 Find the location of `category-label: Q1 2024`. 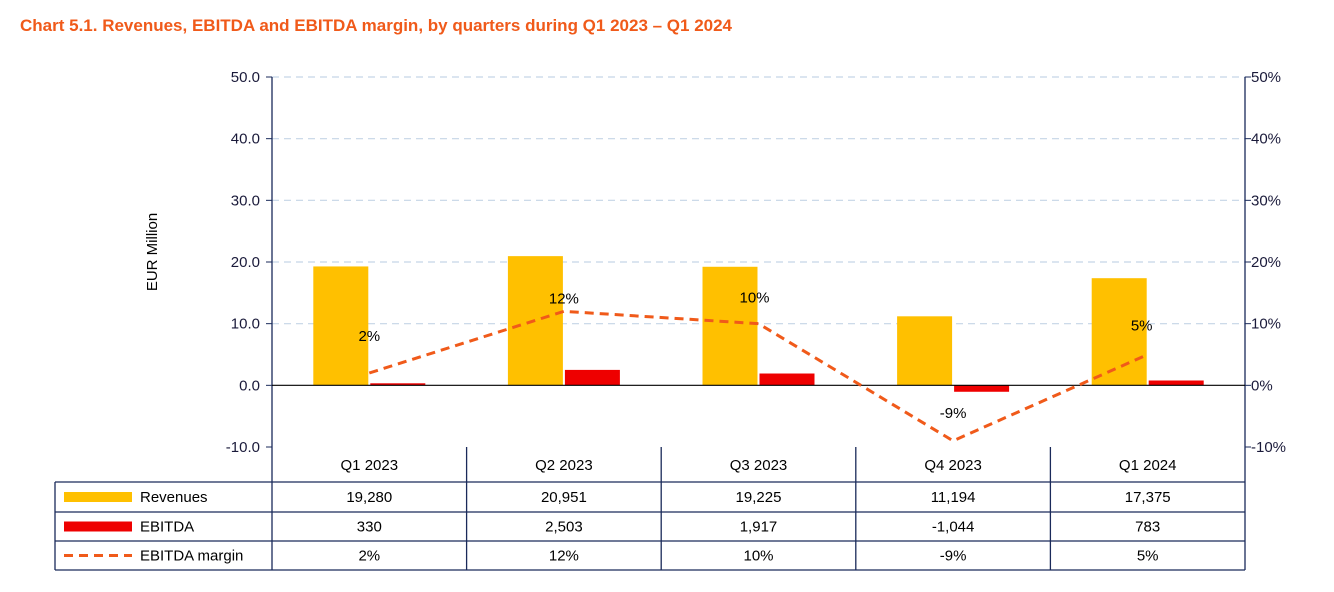

category-label: Q1 2024 is located at coordinates (1148, 465).